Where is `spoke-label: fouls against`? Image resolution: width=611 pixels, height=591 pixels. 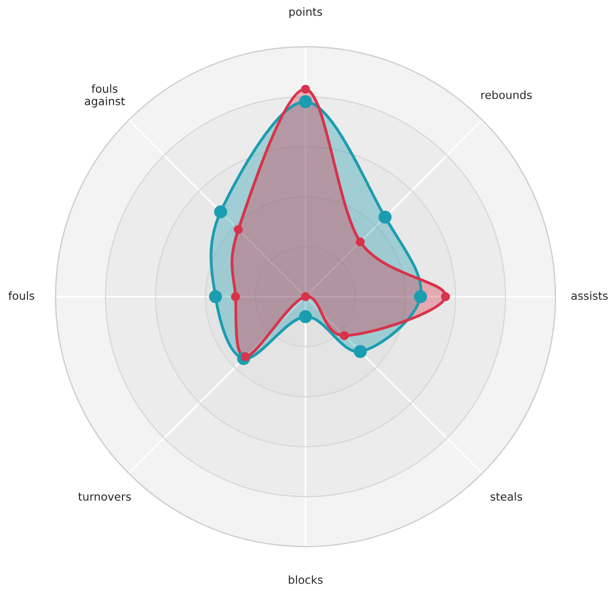
spoke-label: fouls against is located at coordinates (104, 96).